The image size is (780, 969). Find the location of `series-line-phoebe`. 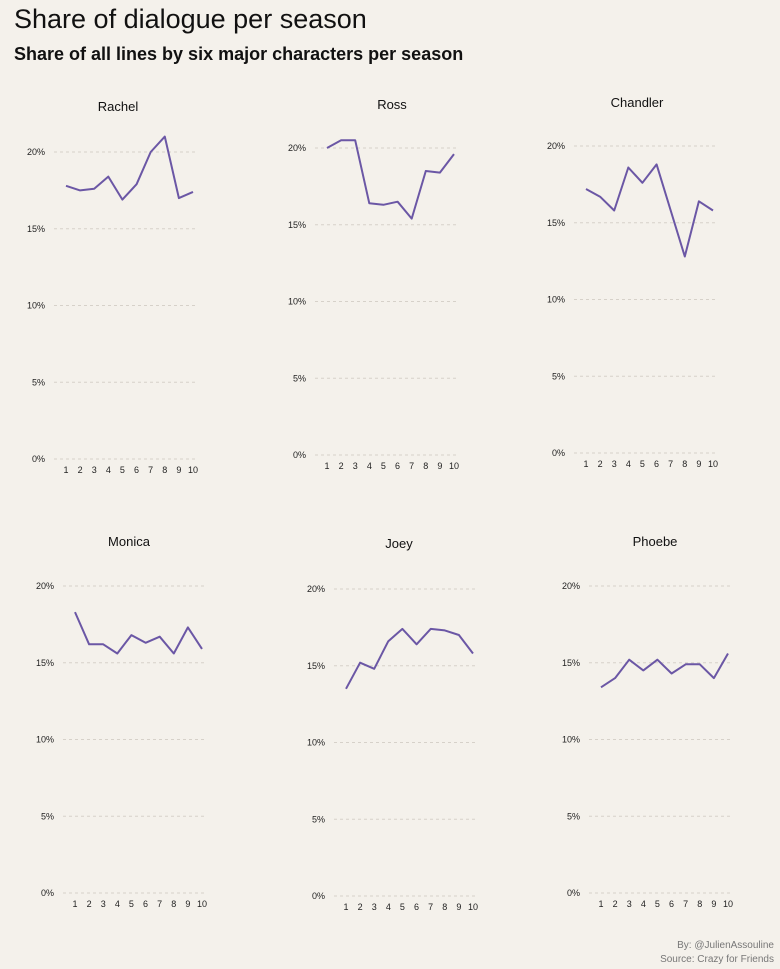

series-line-phoebe is located at coordinates (664, 671).